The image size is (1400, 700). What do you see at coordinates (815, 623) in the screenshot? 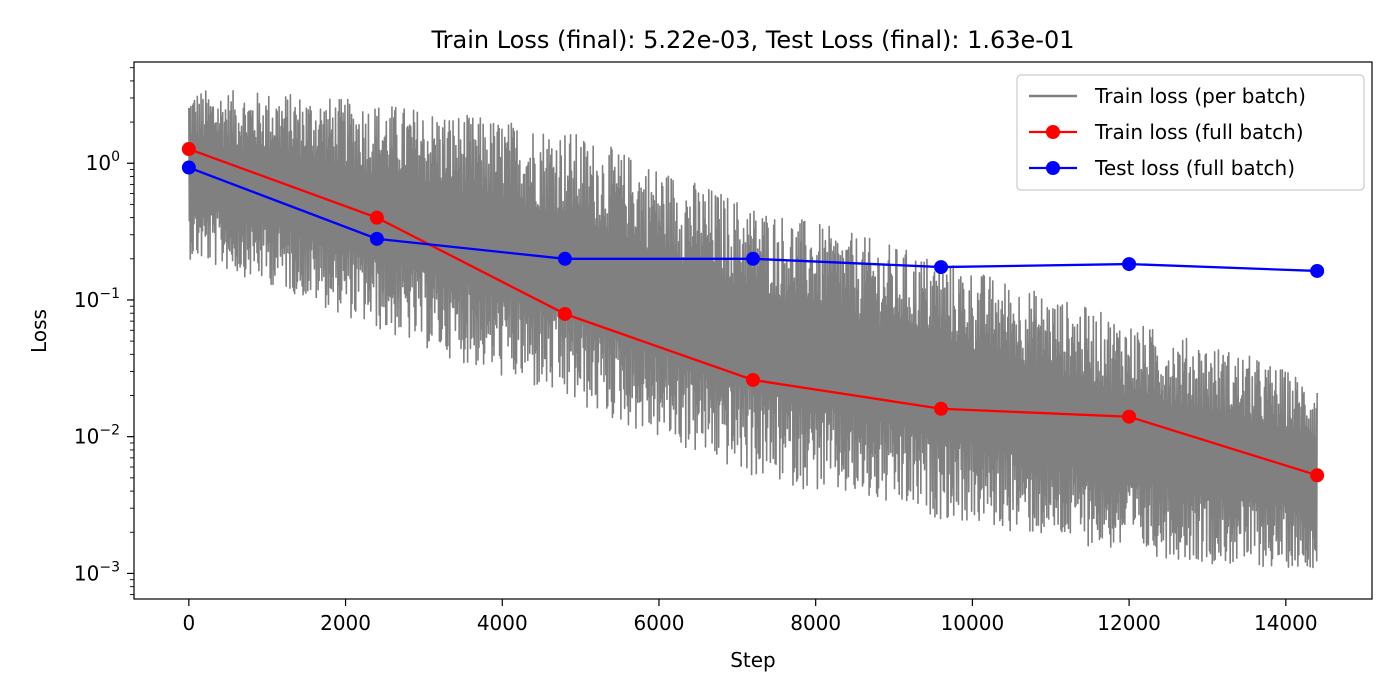
I see `x-tick-label: 8000` at bounding box center [815, 623].